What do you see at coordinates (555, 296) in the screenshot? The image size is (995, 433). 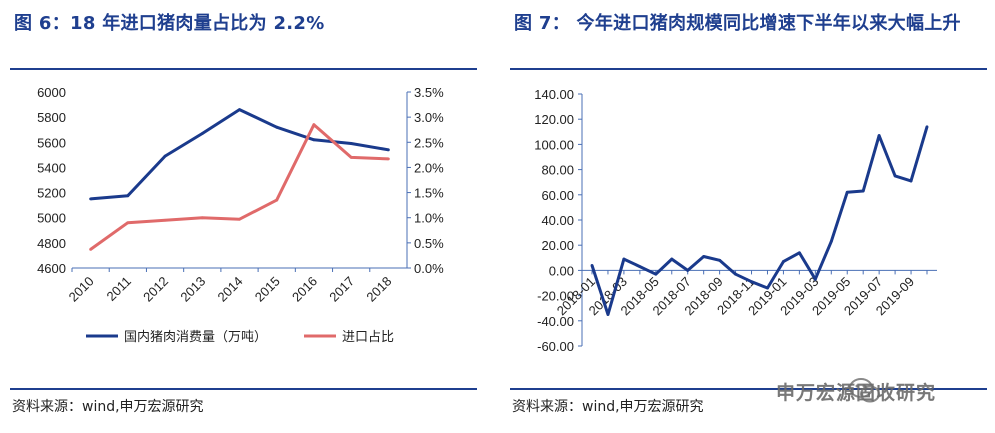 I see `y-tick-label: -20.00` at bounding box center [555, 296].